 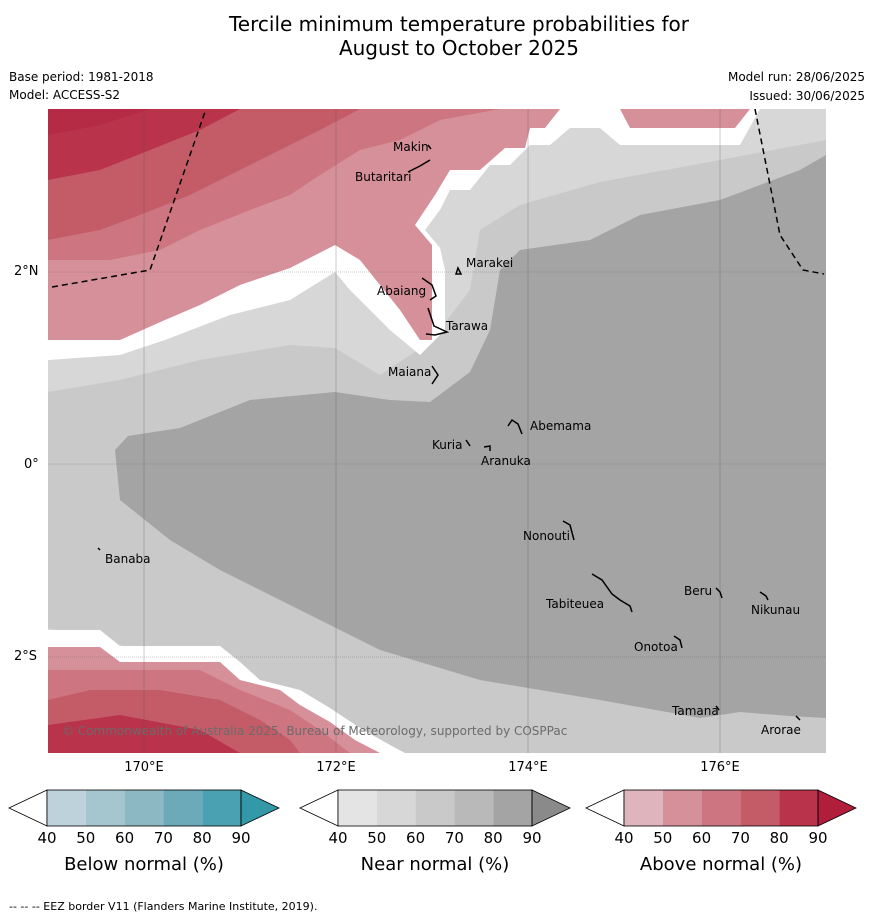 I want to click on colorbar-below, so click(x=144, y=808).